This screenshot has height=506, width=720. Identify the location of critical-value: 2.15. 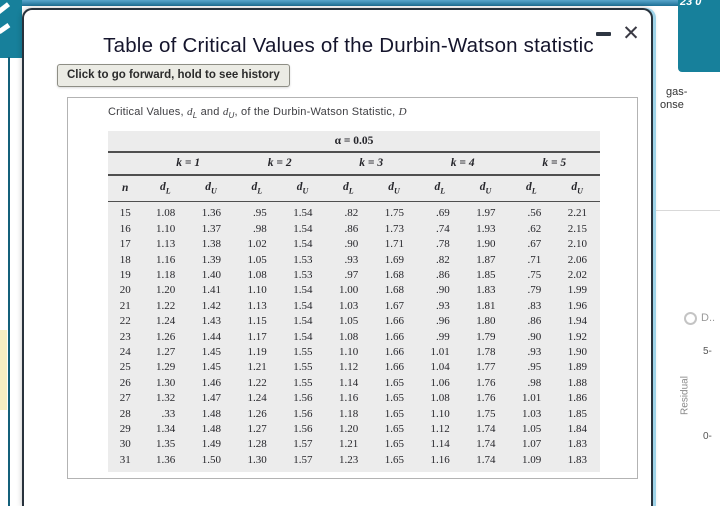
(577, 228).